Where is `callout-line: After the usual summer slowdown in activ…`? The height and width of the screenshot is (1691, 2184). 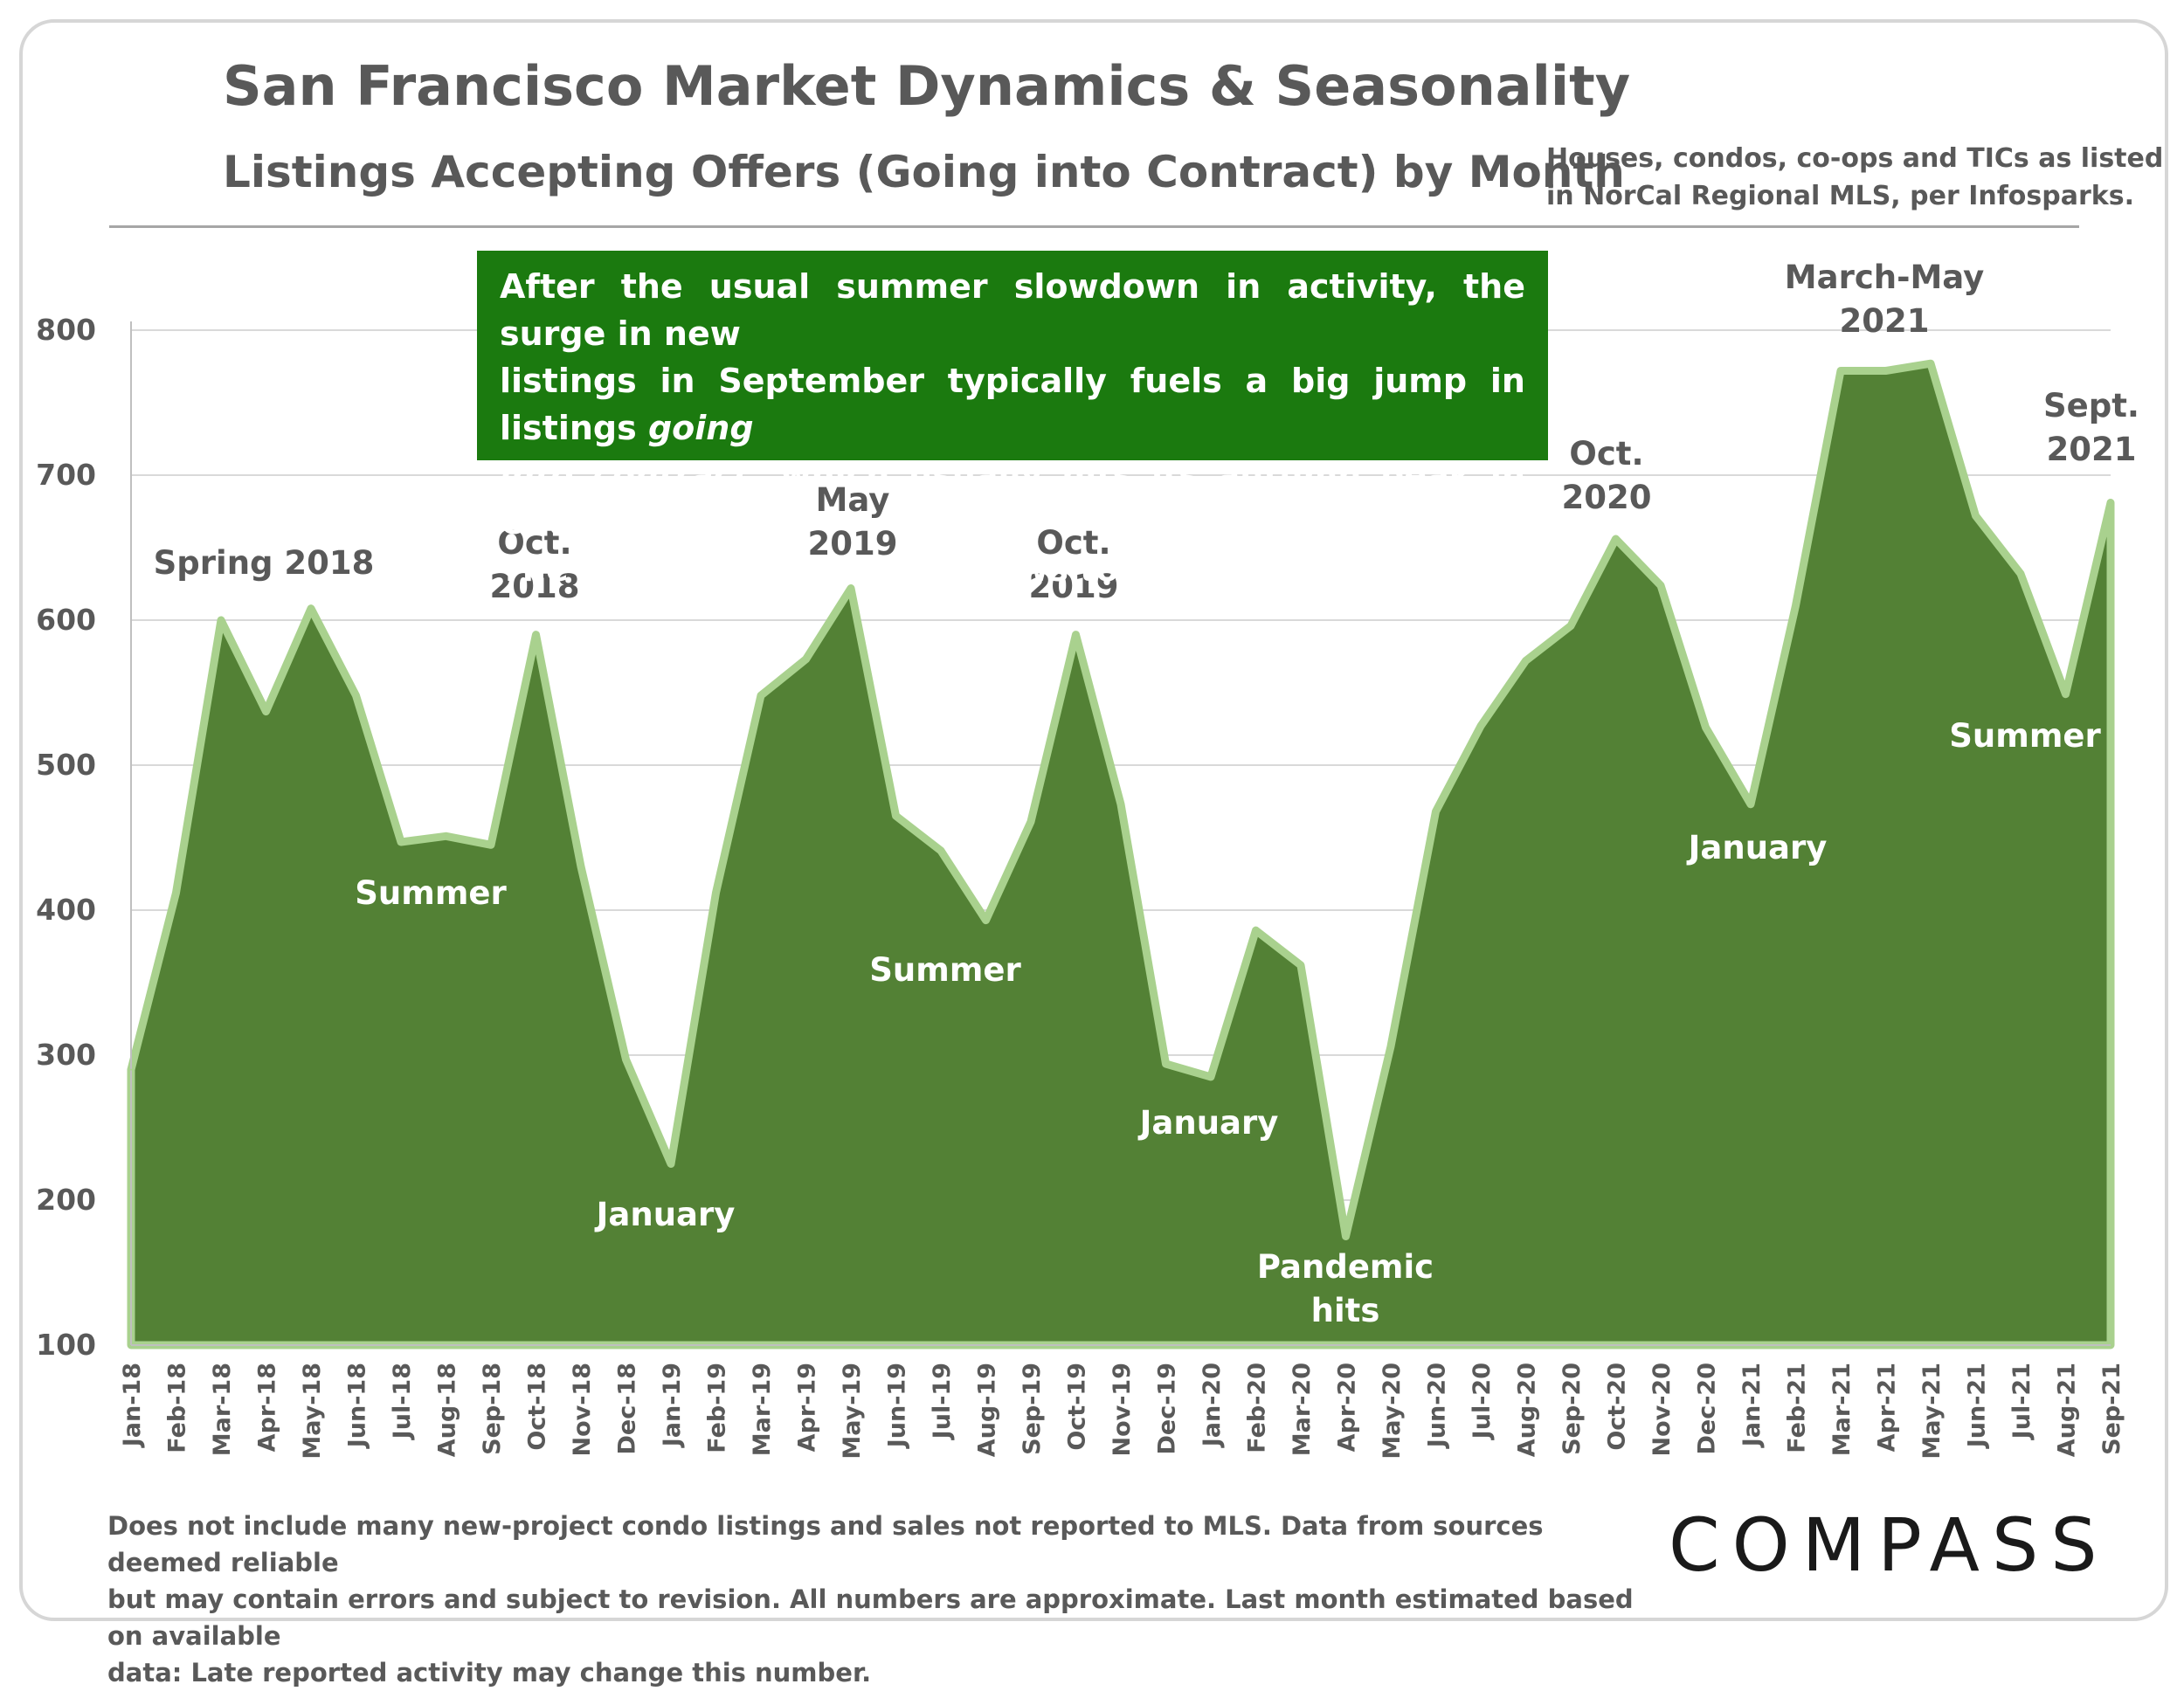 callout-line: After the usual summer slowdown in activ… is located at coordinates (1013, 310).